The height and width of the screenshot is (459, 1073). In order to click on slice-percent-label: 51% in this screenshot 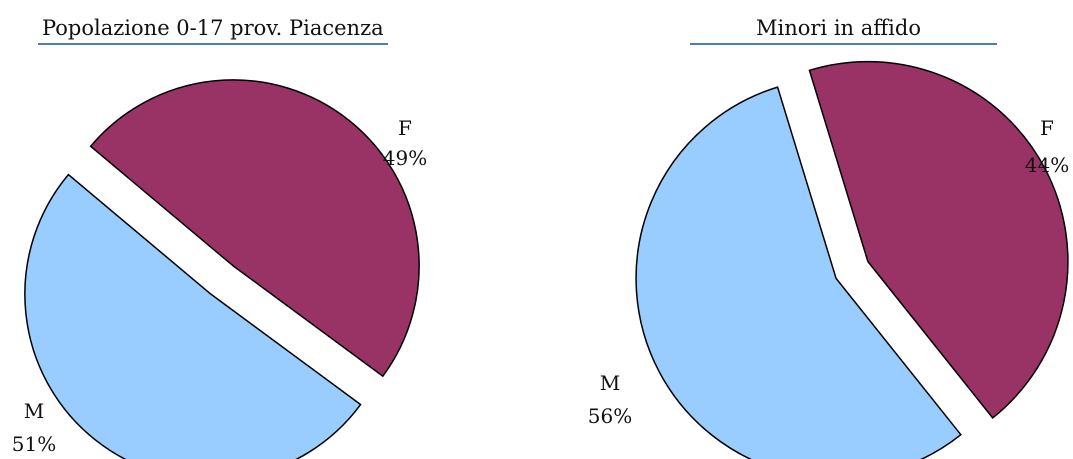, I will do `click(34, 444)`.